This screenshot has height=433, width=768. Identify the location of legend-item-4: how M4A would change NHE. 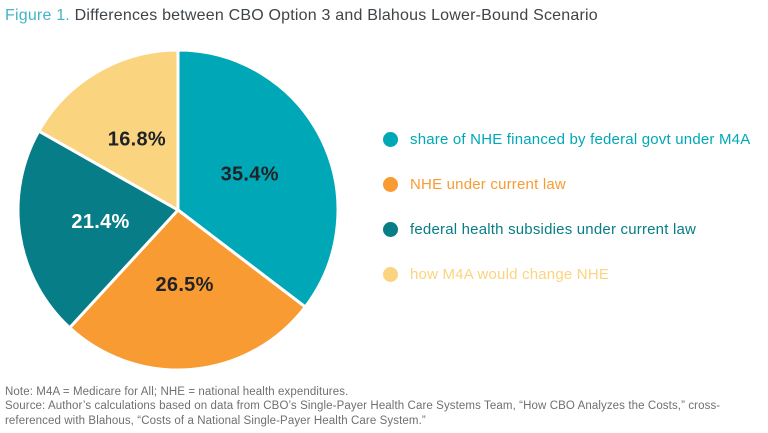
(566, 274).